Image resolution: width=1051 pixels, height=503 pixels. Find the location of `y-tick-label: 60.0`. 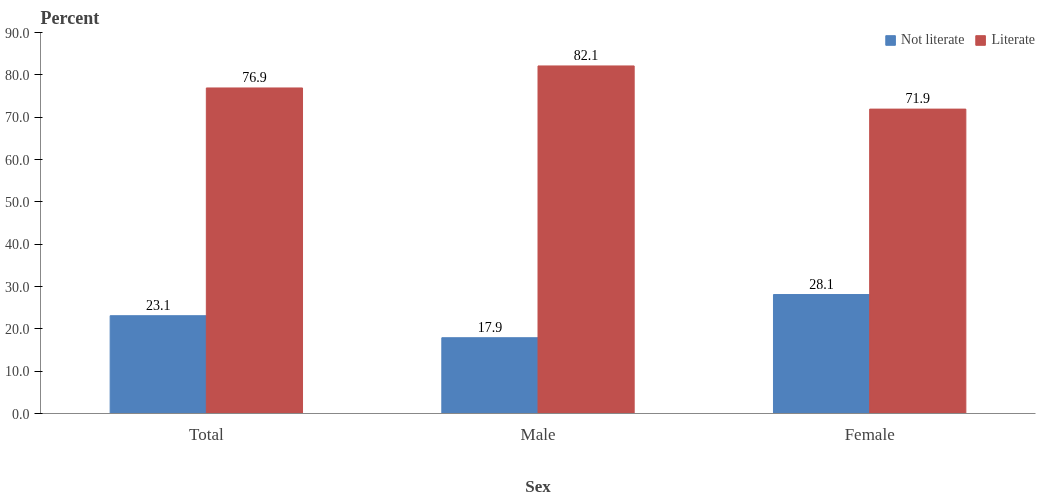

y-tick-label: 60.0 is located at coordinates (17, 160).